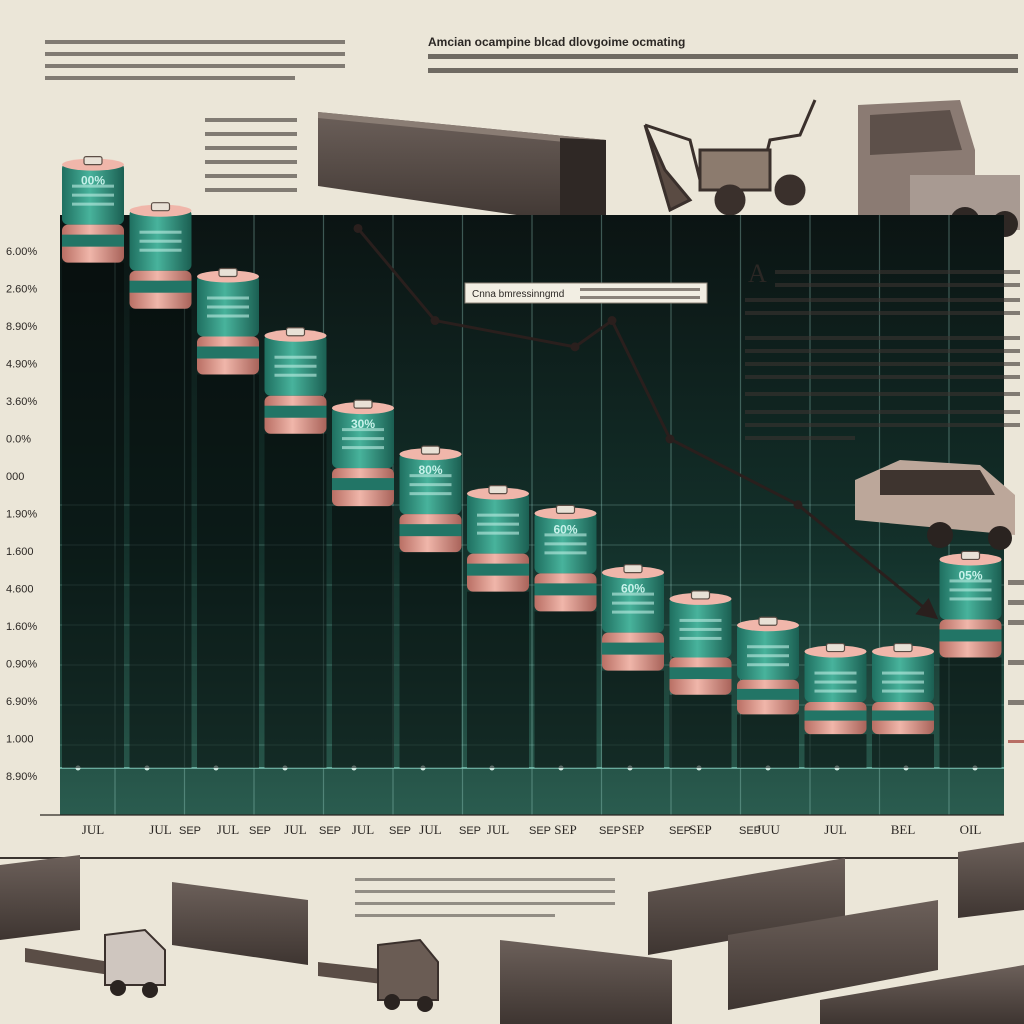  Describe the element at coordinates (971, 829) in the screenshot. I see `x-tick-label: OIL` at that location.